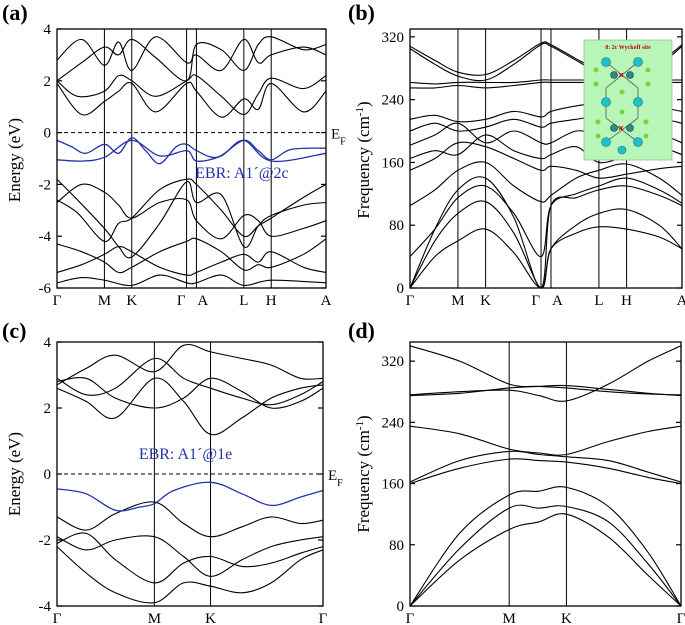 The image size is (685, 625). I want to click on panel-a-label: (a), so click(15, 12).